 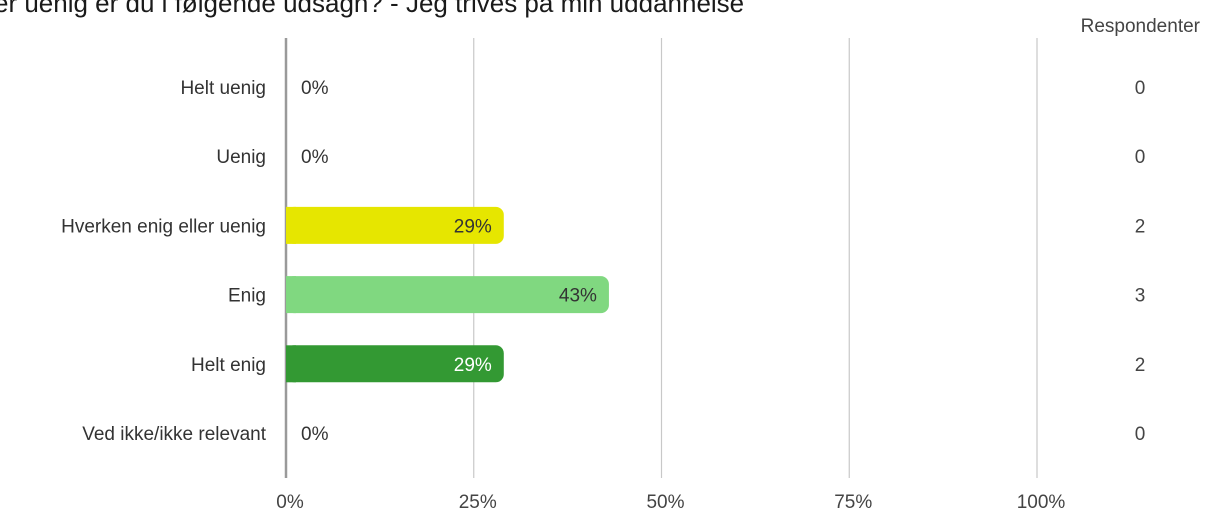 What do you see at coordinates (853, 502) in the screenshot?
I see `x-tick-label: 75%` at bounding box center [853, 502].